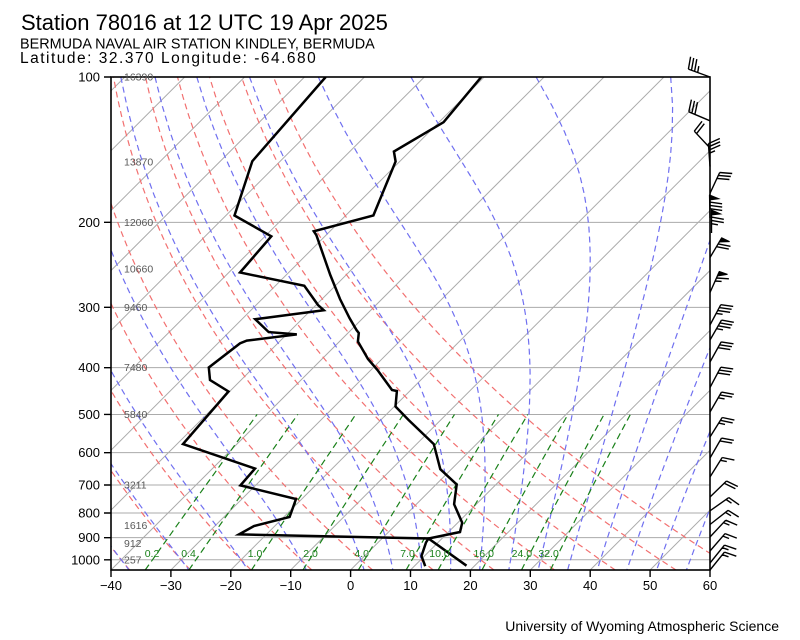 The image size is (800, 640). Describe the element at coordinates (138, 163) in the screenshot. I see `svg-text: 13870` at that location.